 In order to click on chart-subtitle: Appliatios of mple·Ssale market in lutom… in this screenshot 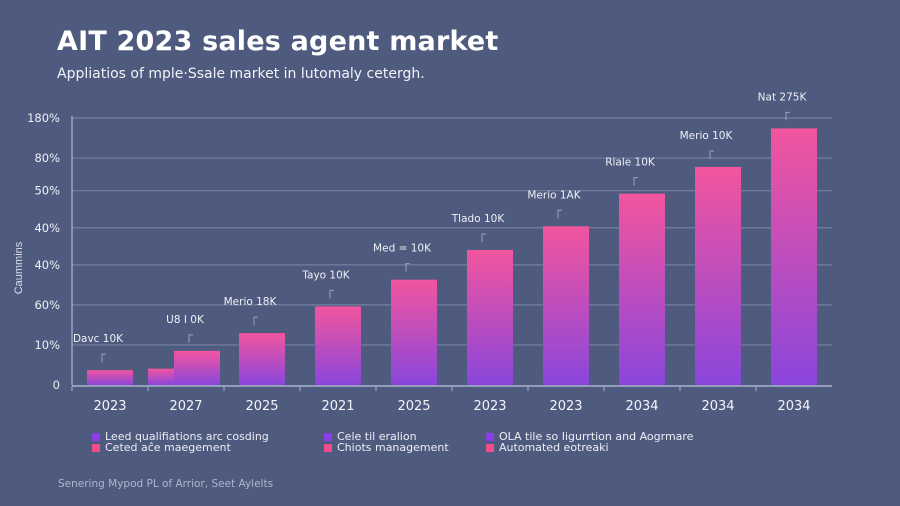, I will do `click(241, 74)`.